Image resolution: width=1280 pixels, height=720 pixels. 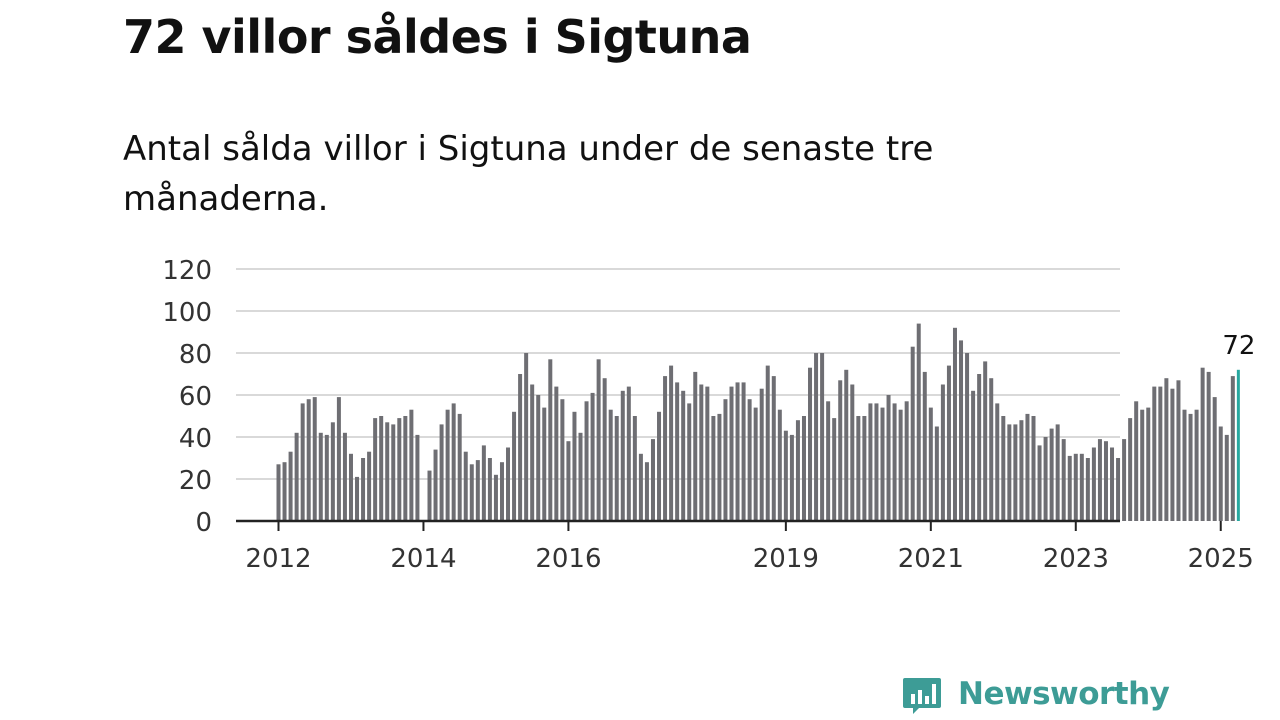 What do you see at coordinates (437, 37) in the screenshot?
I see `chart-title: 72 villor såldes i Sigtuna` at bounding box center [437, 37].